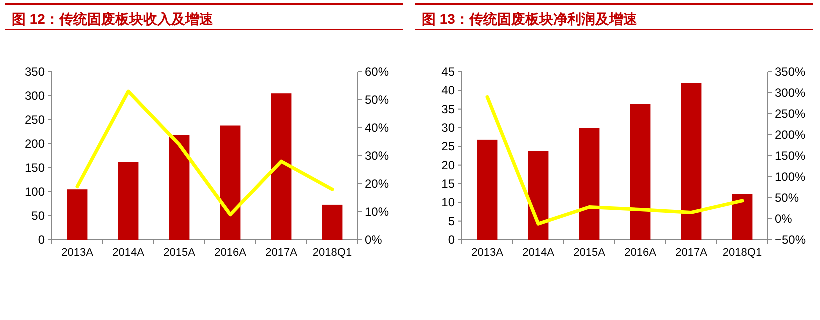 This screenshot has width=820, height=320. What do you see at coordinates (377, 72) in the screenshot?
I see `y2-tick-label: 60%` at bounding box center [377, 72].